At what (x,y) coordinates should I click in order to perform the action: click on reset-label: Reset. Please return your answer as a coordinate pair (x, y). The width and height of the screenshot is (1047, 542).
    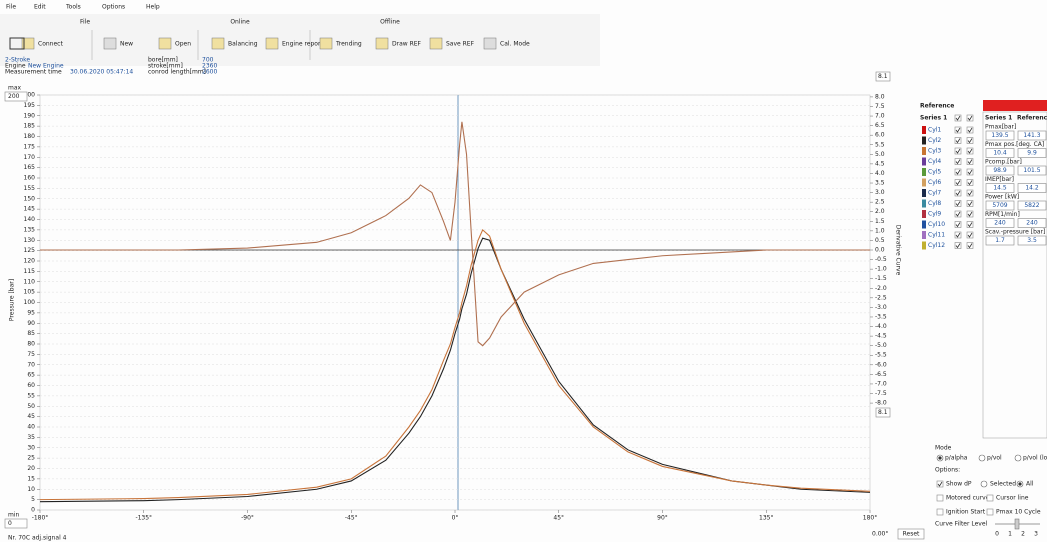
    Looking at the image, I should click on (911, 534).